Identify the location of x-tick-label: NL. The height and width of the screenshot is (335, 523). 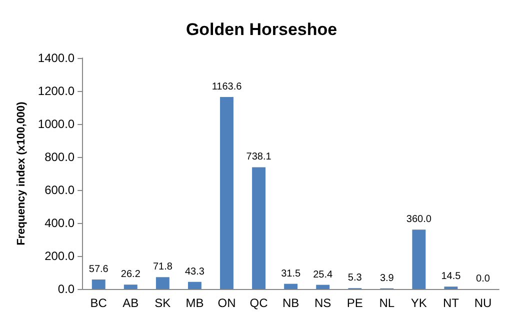
(387, 303).